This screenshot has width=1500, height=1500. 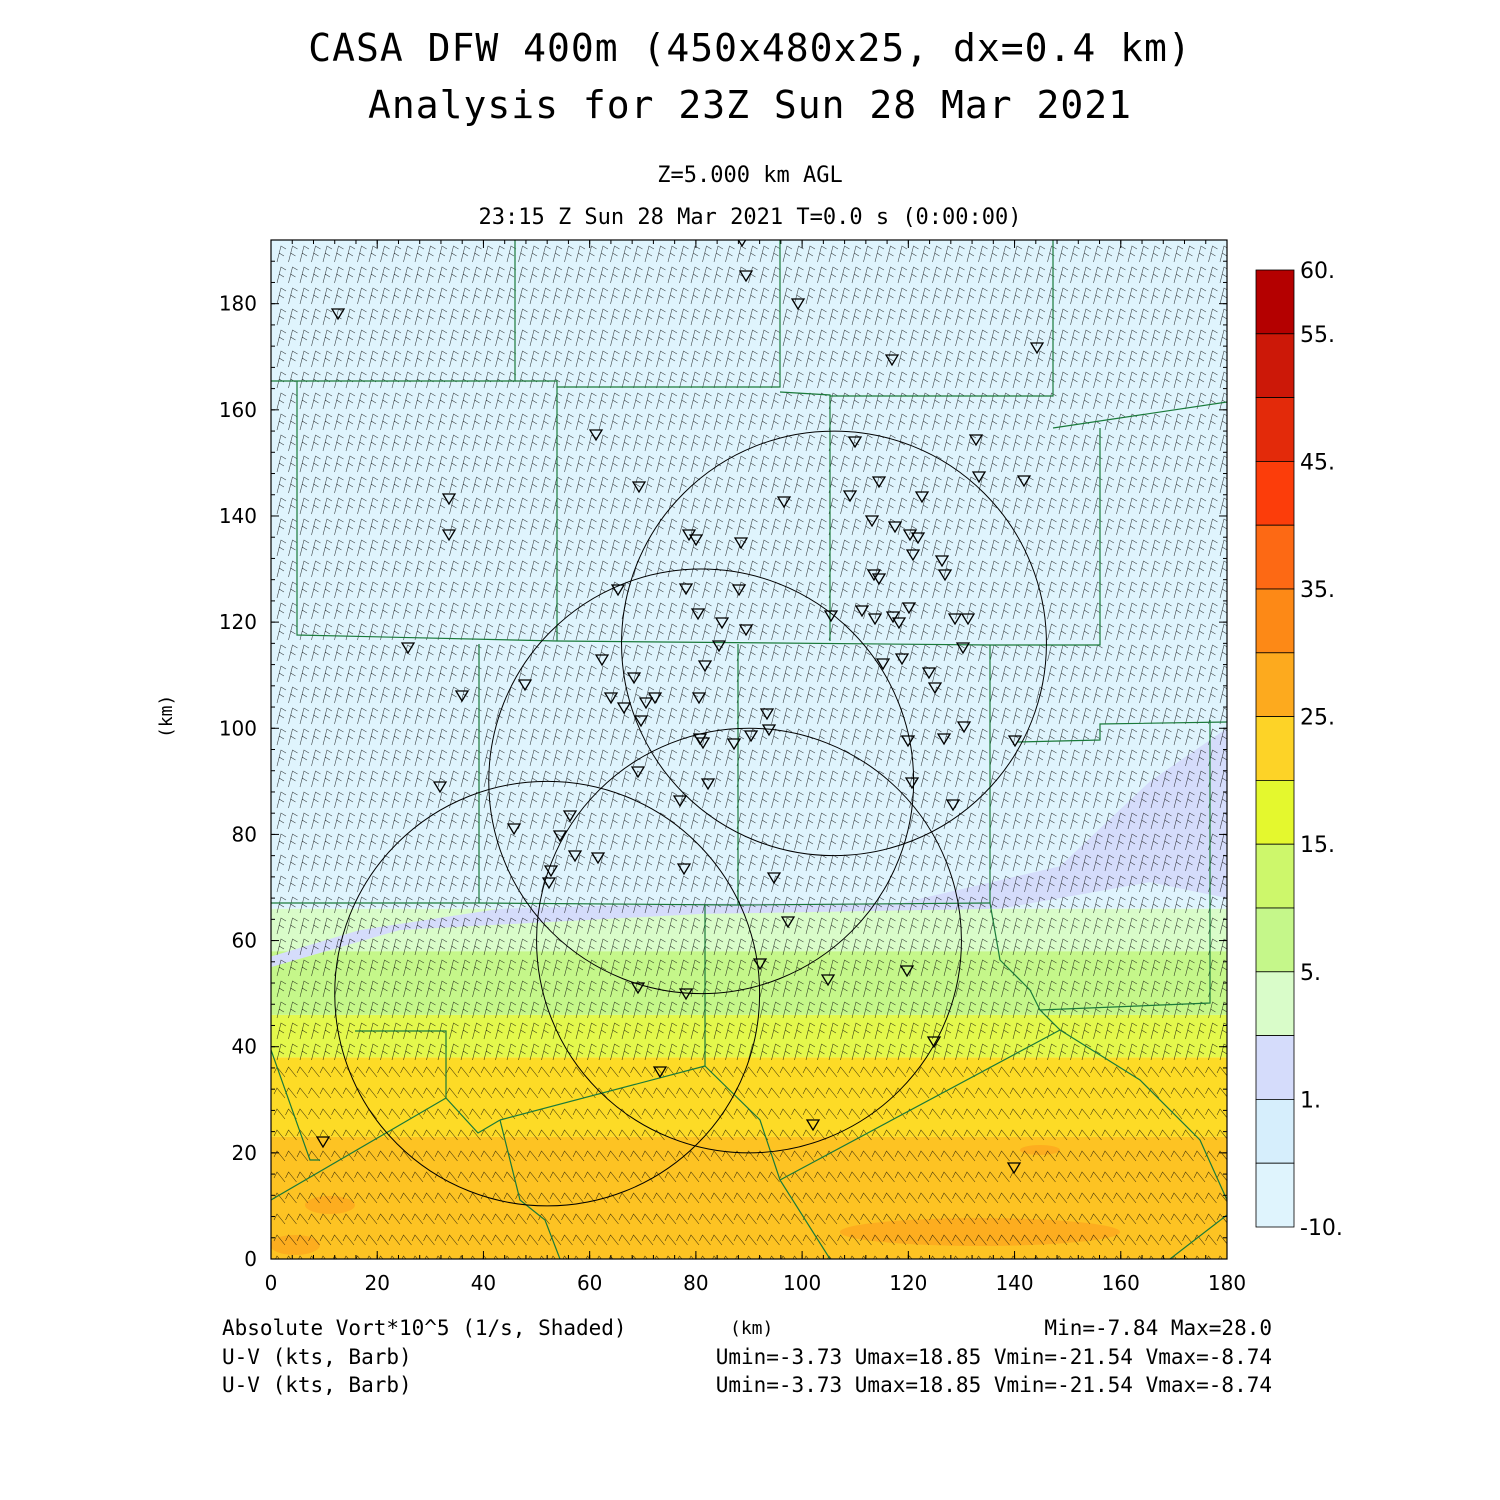 What do you see at coordinates (424, 1328) in the screenshot?
I see `field-label: Absolute Vort*10^5 (1/s, Shaded)` at bounding box center [424, 1328].